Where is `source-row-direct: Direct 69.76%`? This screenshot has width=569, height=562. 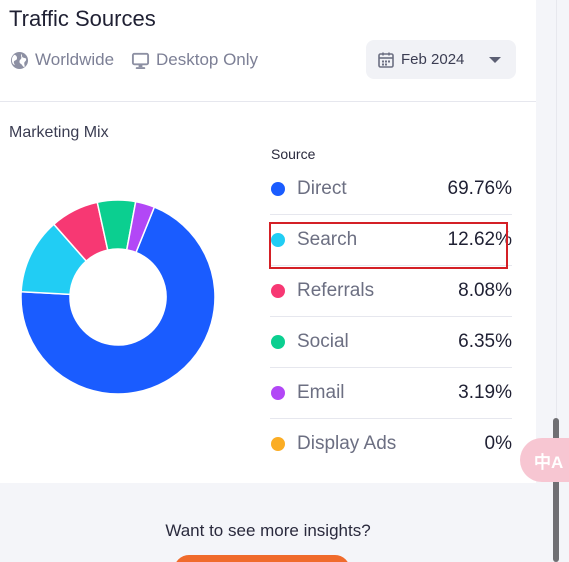 source-row-direct: Direct 69.76% is located at coordinates (391, 188).